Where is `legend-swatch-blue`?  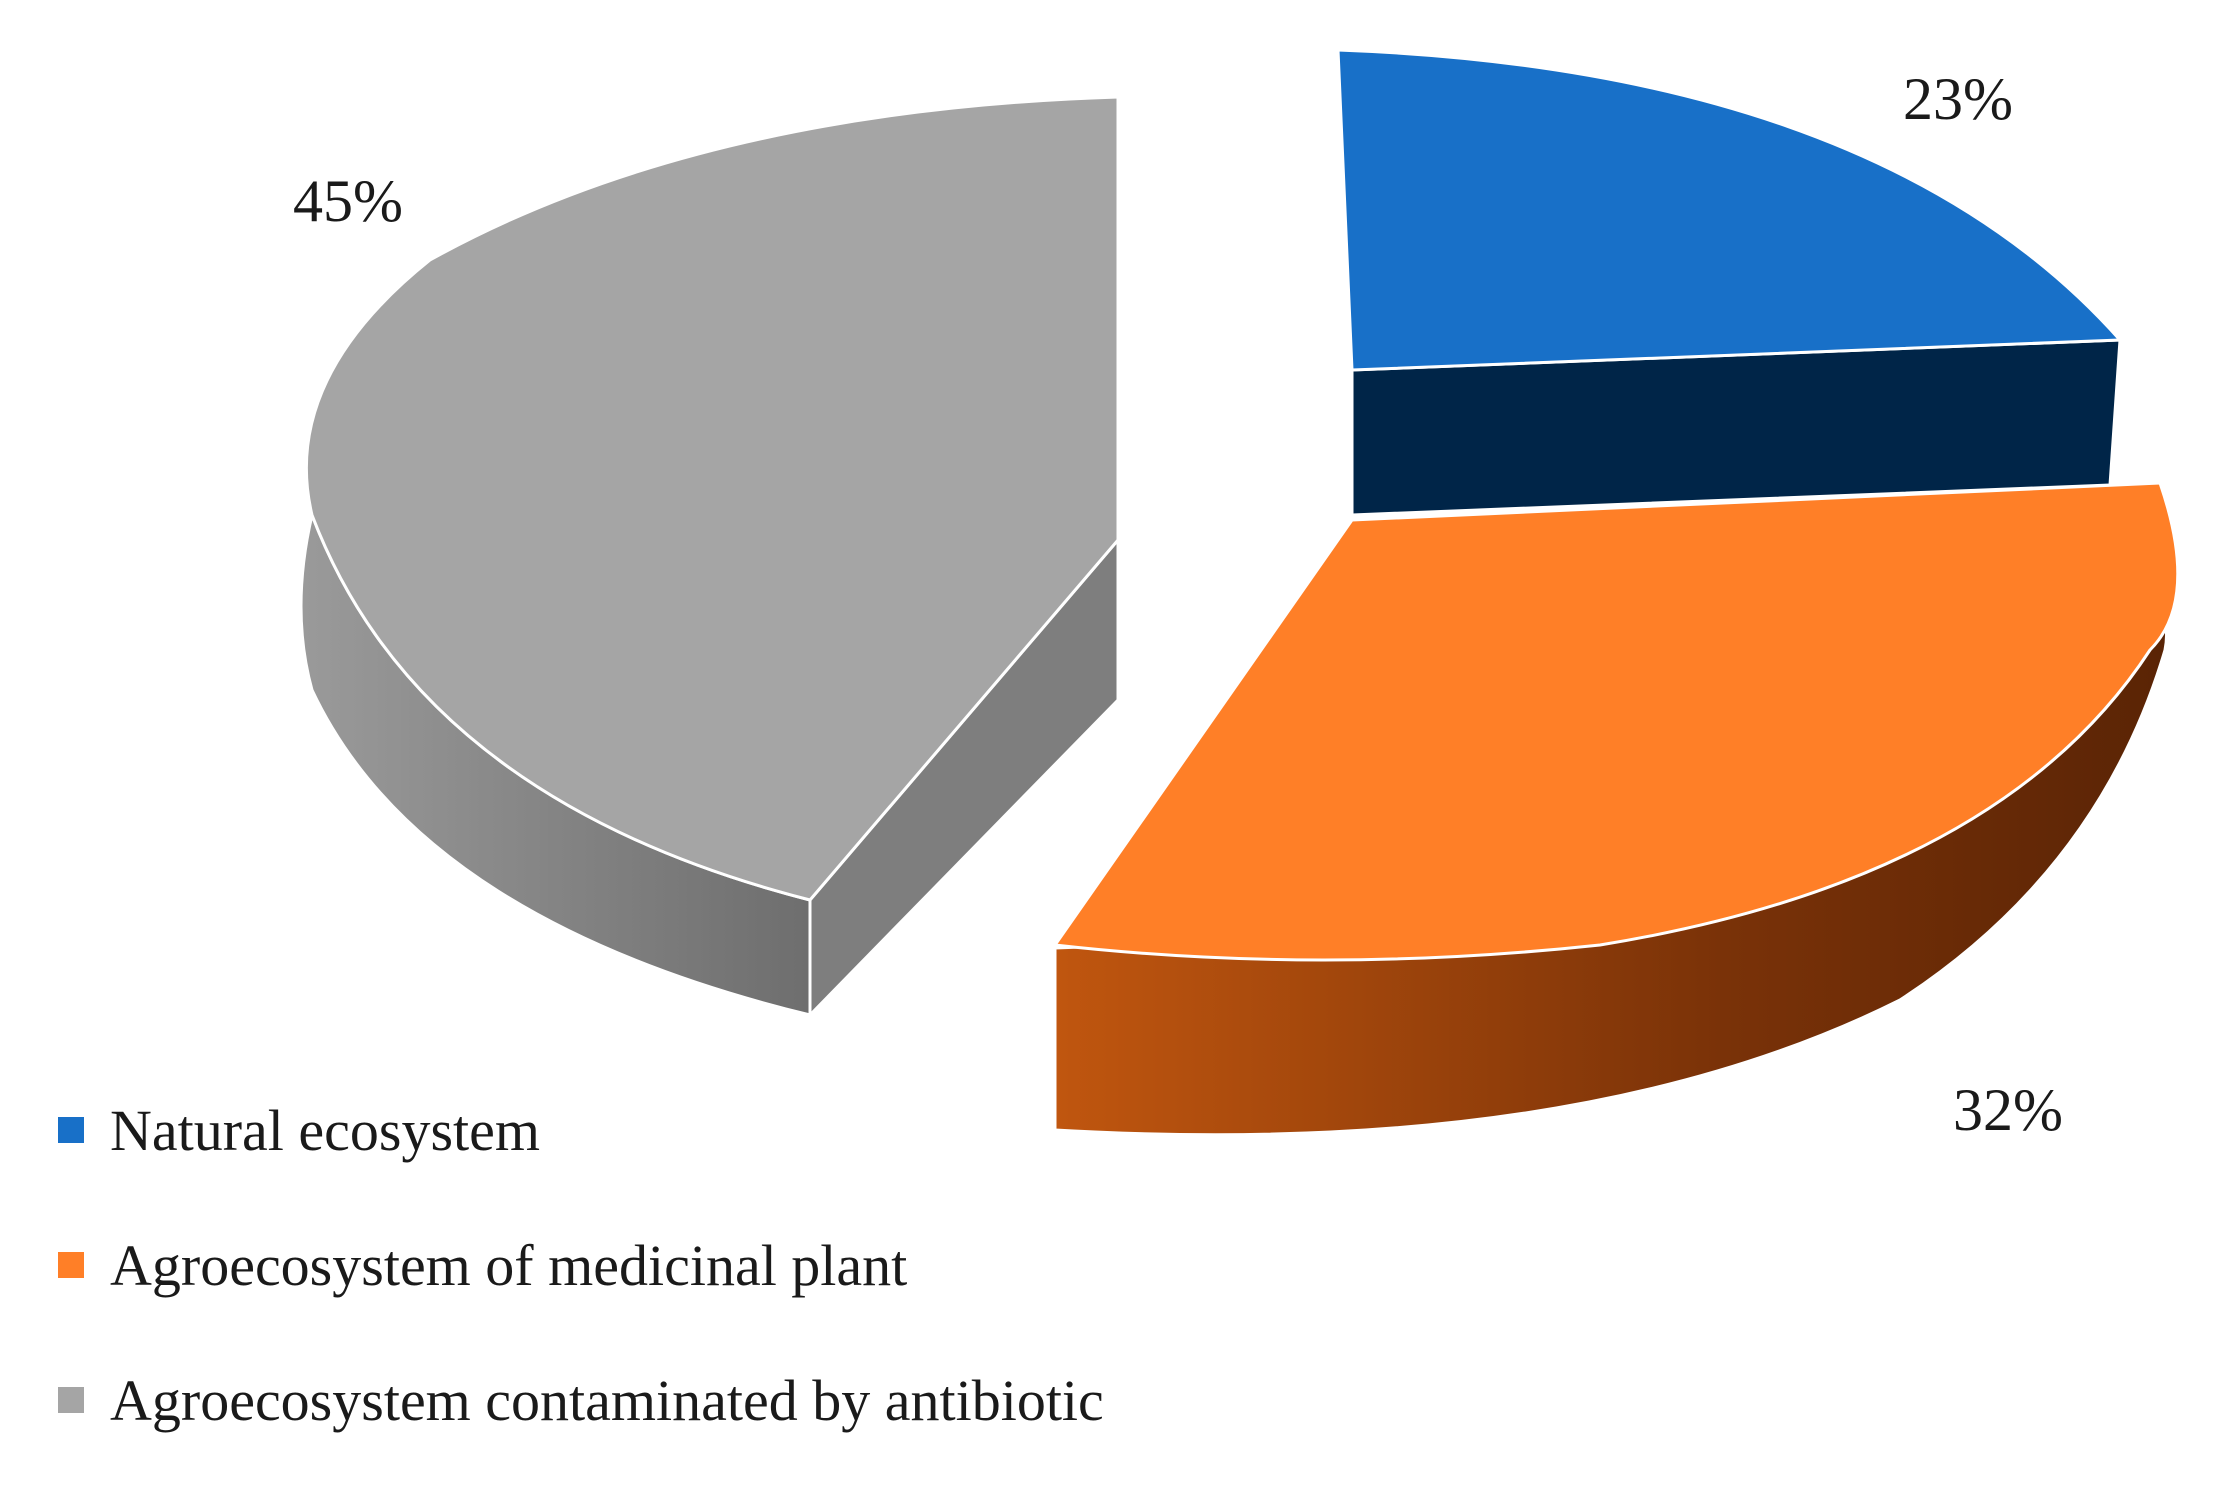
legend-swatch-blue is located at coordinates (71, 1130).